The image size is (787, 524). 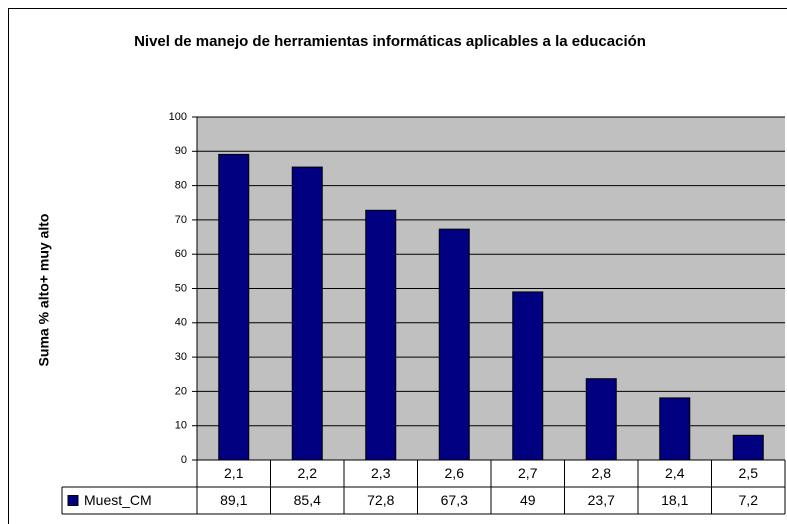 What do you see at coordinates (674, 500) in the screenshot?
I see `data-table-value: 18,1` at bounding box center [674, 500].